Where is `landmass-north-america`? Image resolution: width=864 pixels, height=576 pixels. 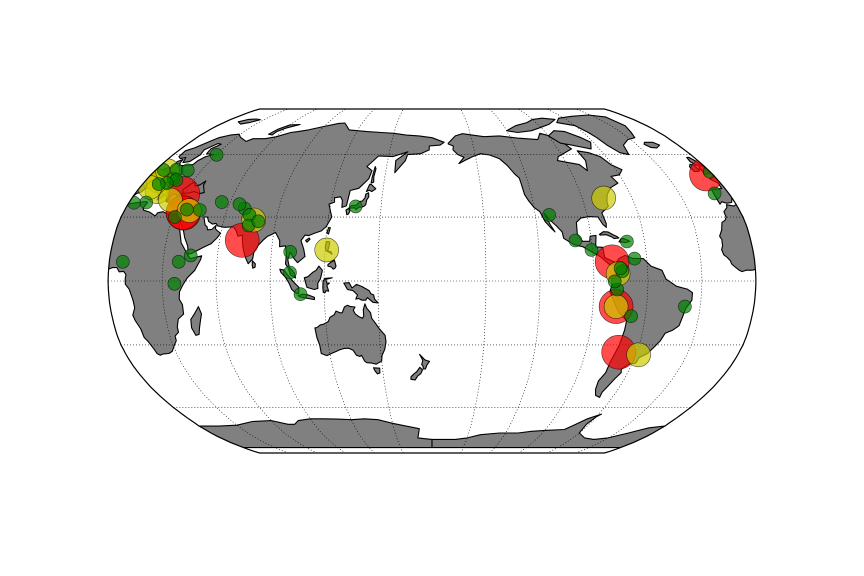 landmass-north-america is located at coordinates (535, 199).